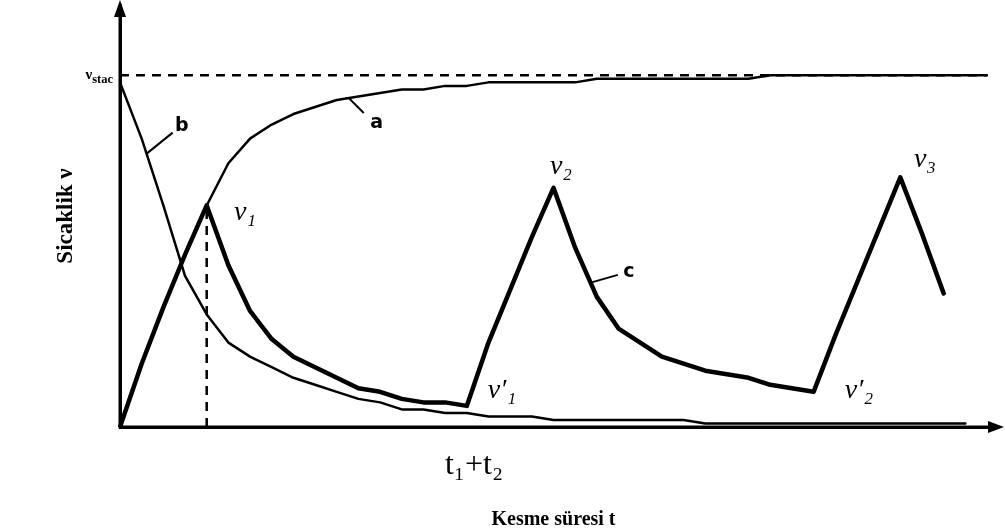  I want to click on series-label: a, so click(377, 120).